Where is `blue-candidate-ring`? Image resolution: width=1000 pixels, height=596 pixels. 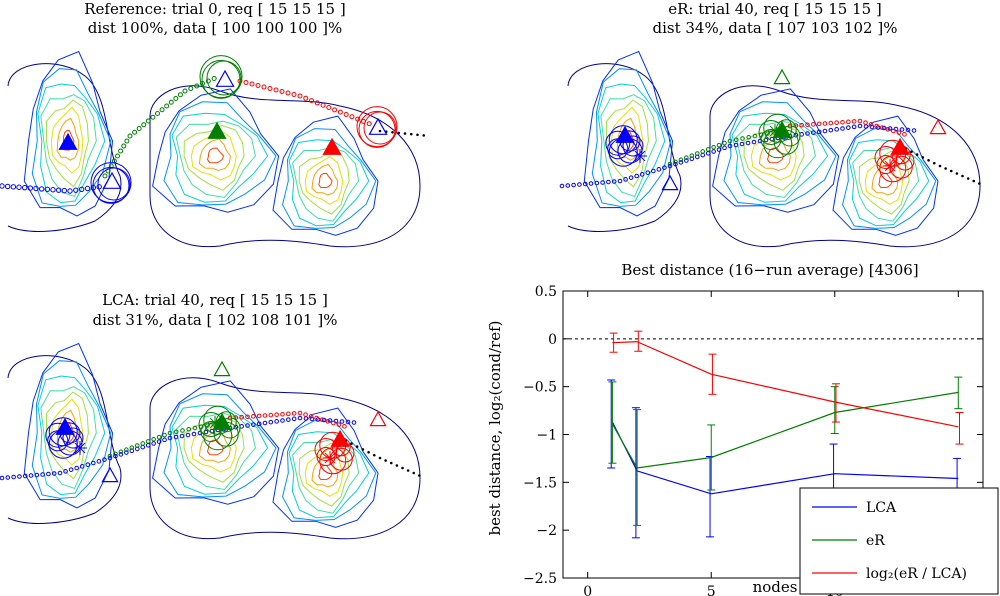 blue-candidate-ring is located at coordinates (111, 185).